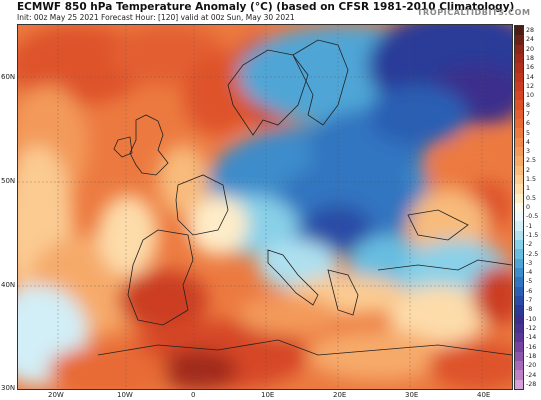  I want to click on colorbar-label: 0, so click(528, 207).